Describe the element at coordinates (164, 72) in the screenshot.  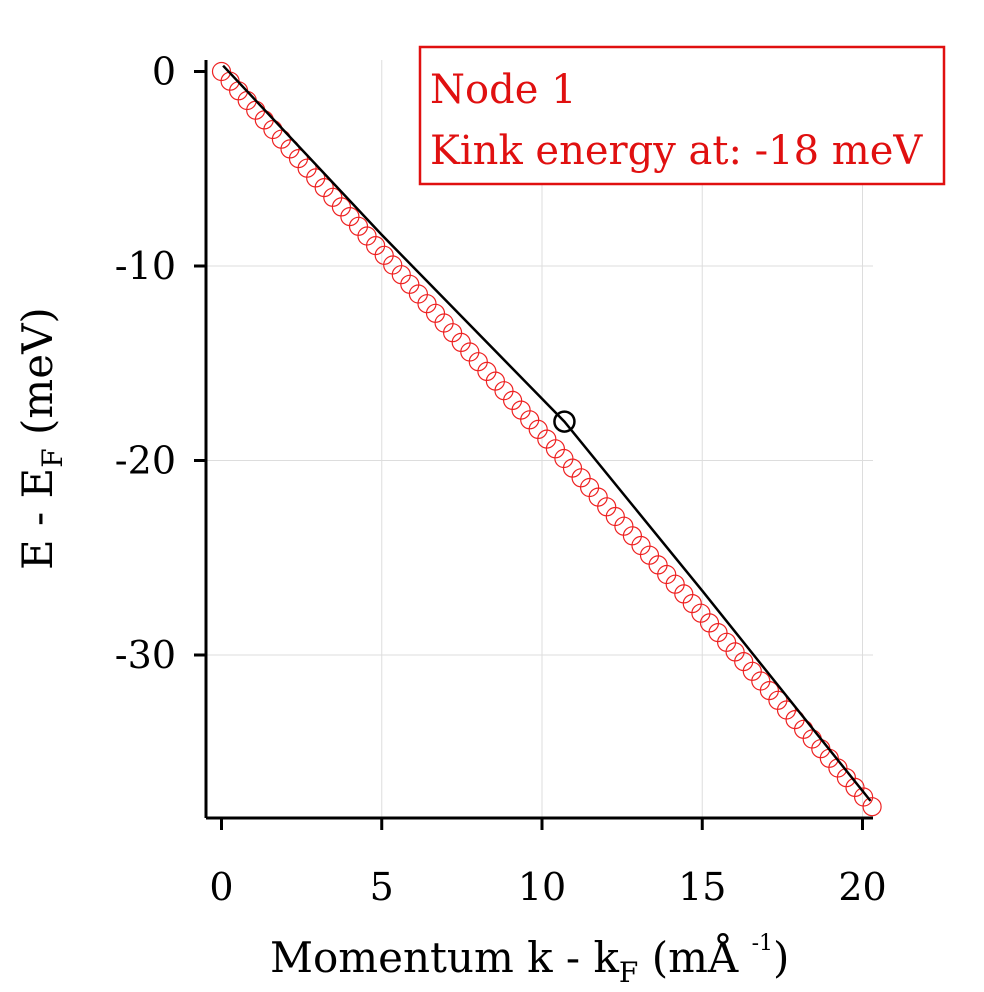
I see `y-tick-label-0: 0` at that location.